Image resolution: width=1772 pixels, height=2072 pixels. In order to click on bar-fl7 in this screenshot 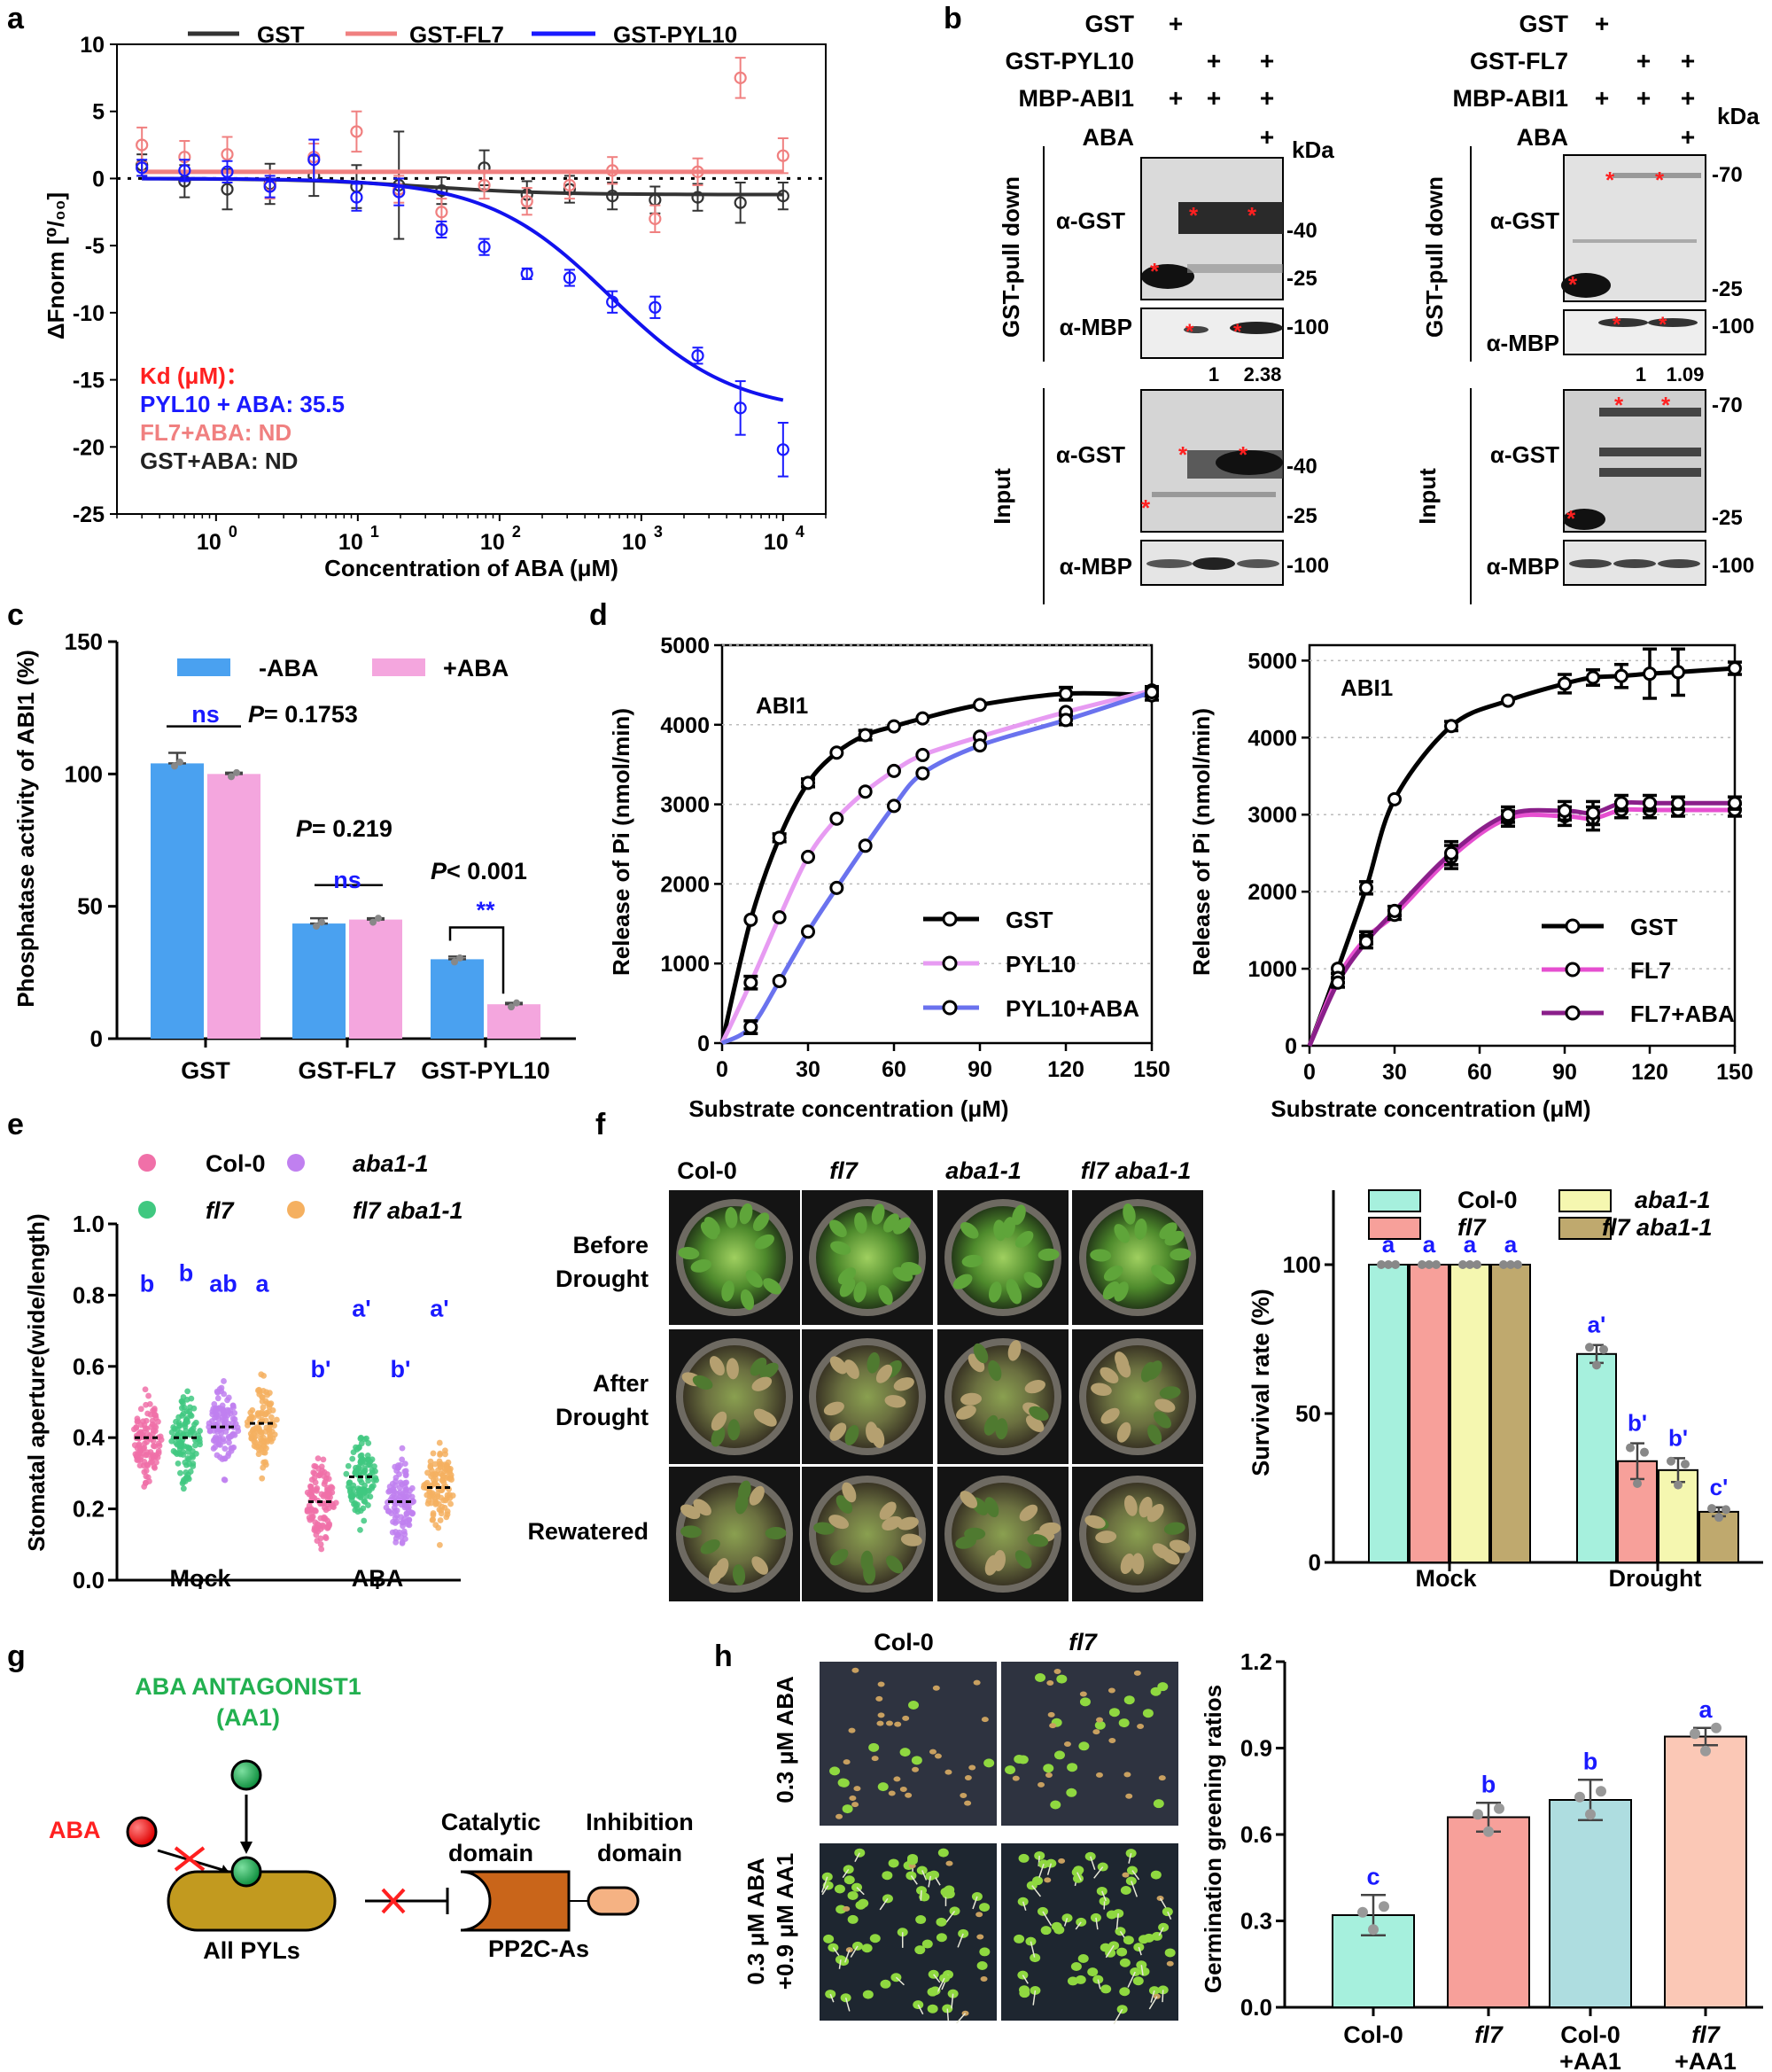, I will do `click(1489, 1912)`.